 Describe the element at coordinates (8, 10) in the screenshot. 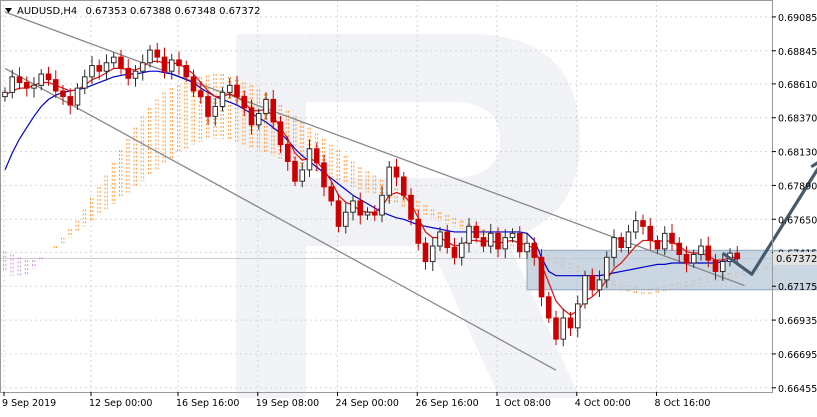

I see `triangle-down-icon` at that location.